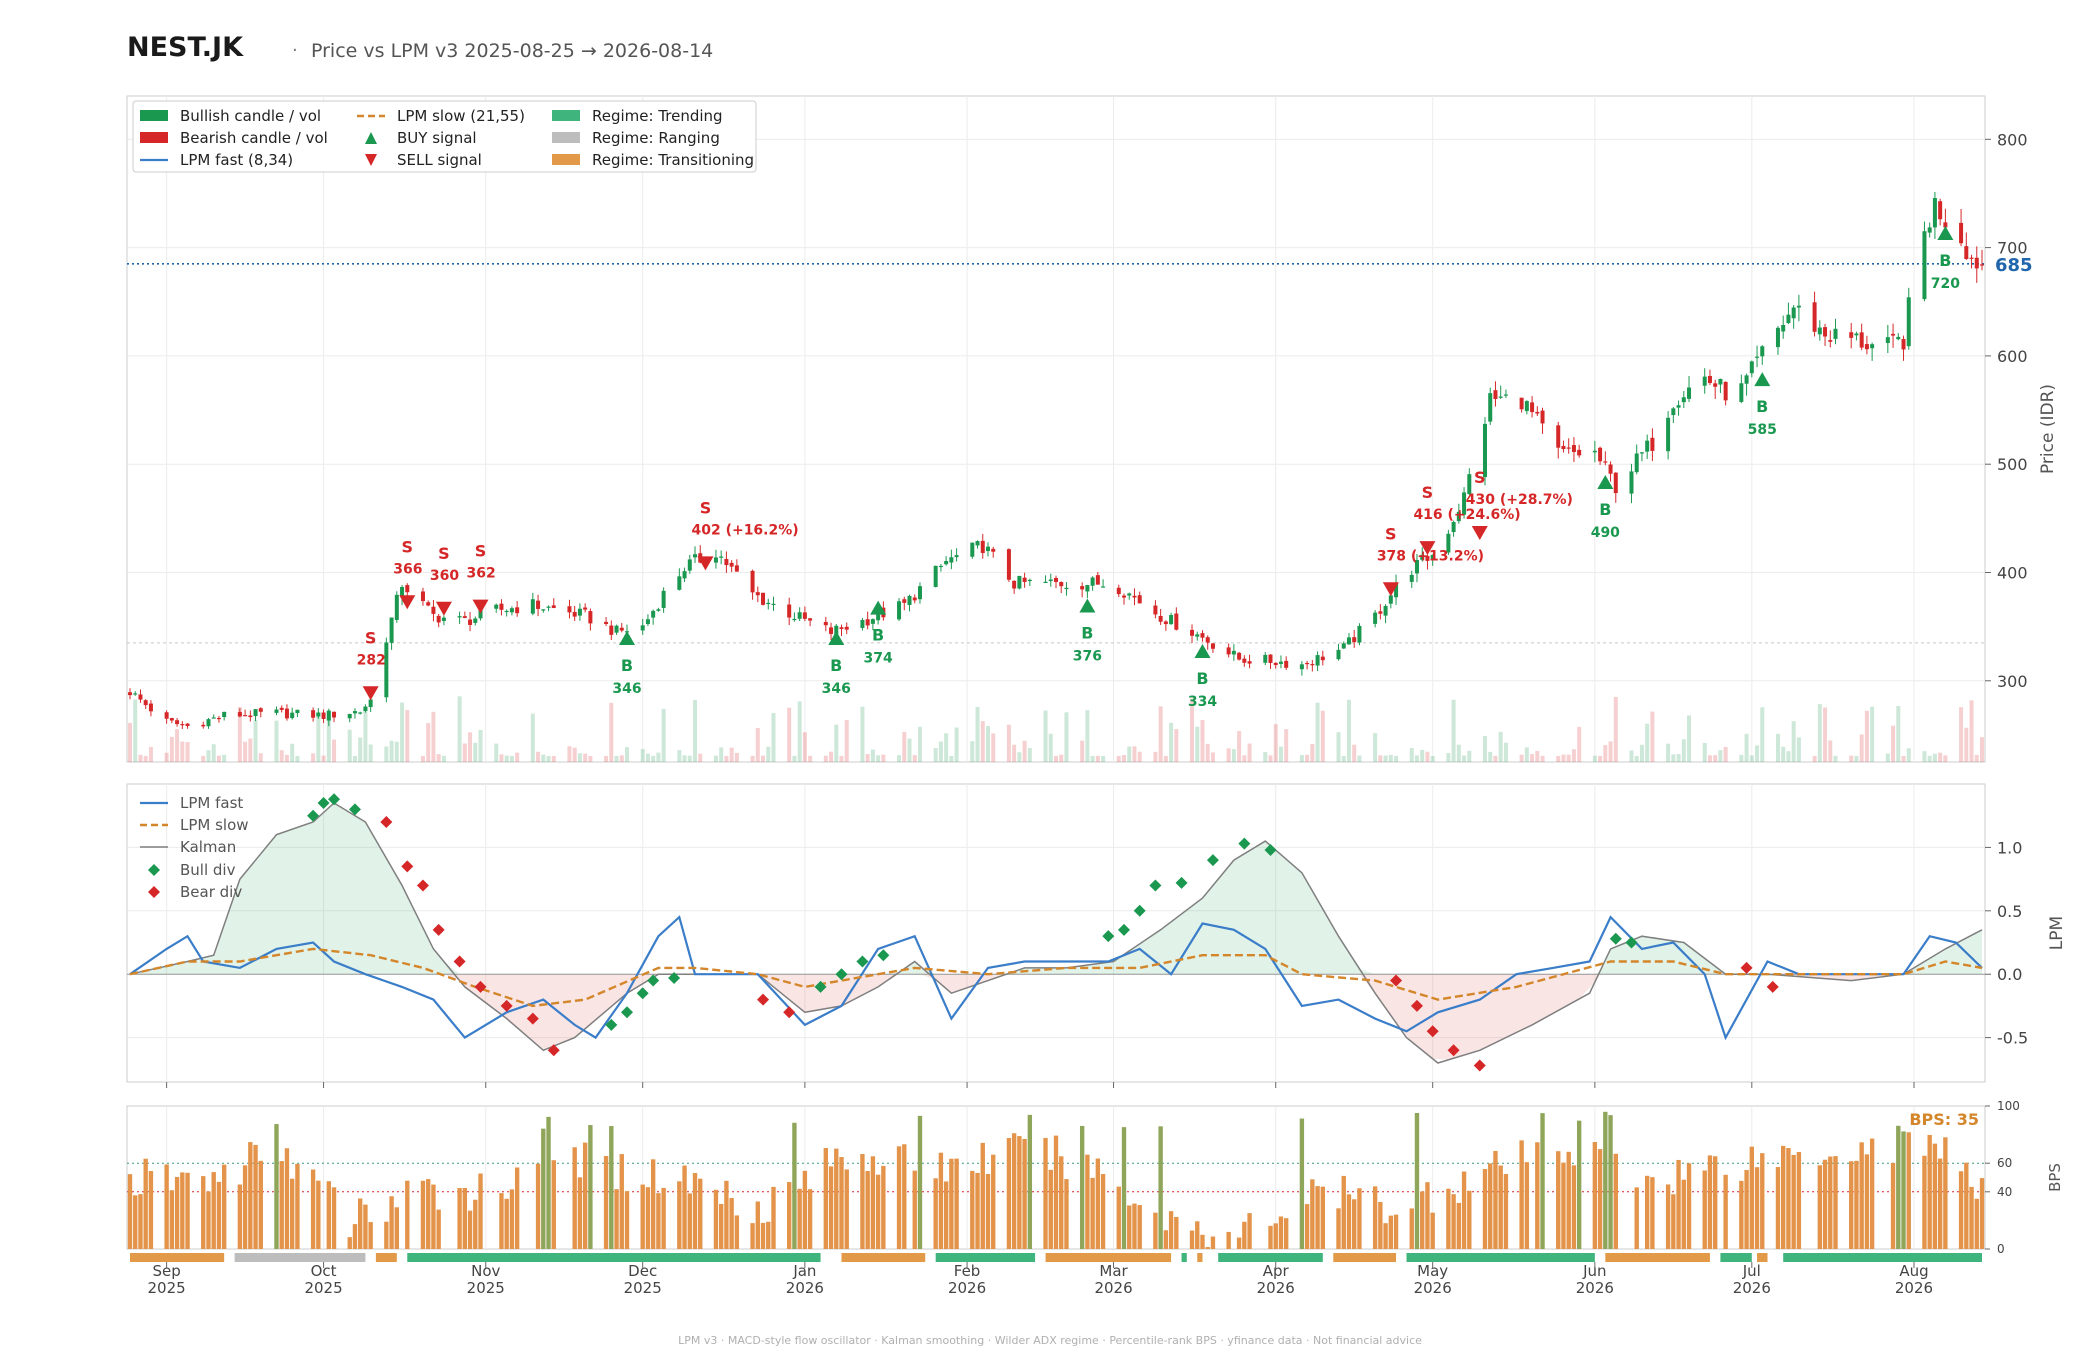 The width and height of the screenshot is (2100, 1350). Describe the element at coordinates (254, 138) in the screenshot. I see `price-legend-label: Bearish candle / vol` at that location.